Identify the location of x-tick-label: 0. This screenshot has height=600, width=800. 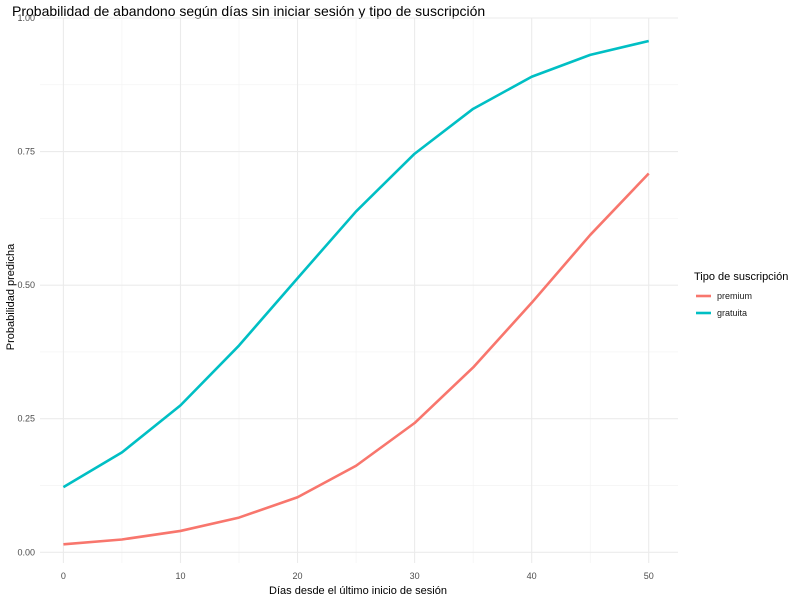
(63, 576).